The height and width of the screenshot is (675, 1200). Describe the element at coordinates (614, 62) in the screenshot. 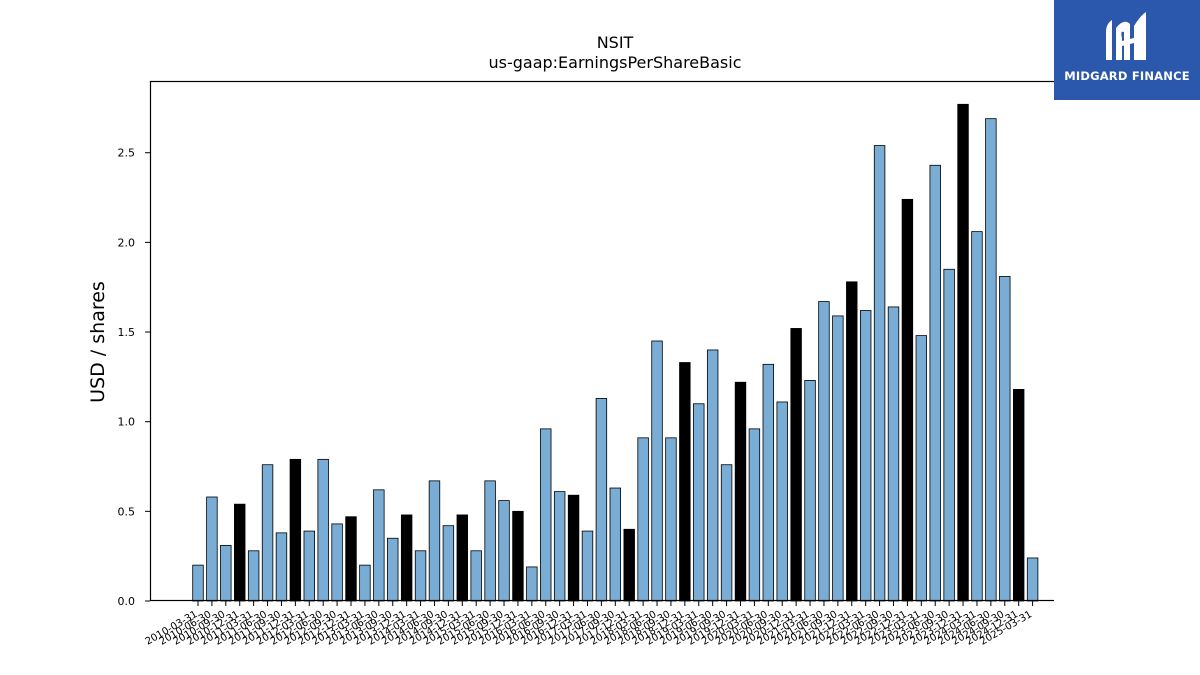

I see `chart-subtitle: us-gaap:EarningsPerShareBasic` at that location.